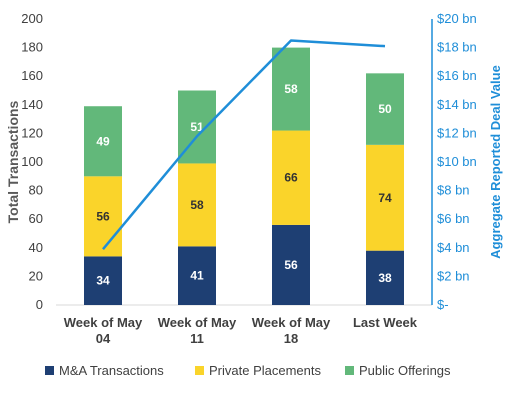 The height and width of the screenshot is (400, 508). I want to click on y-tick-label: 200, so click(32, 18).